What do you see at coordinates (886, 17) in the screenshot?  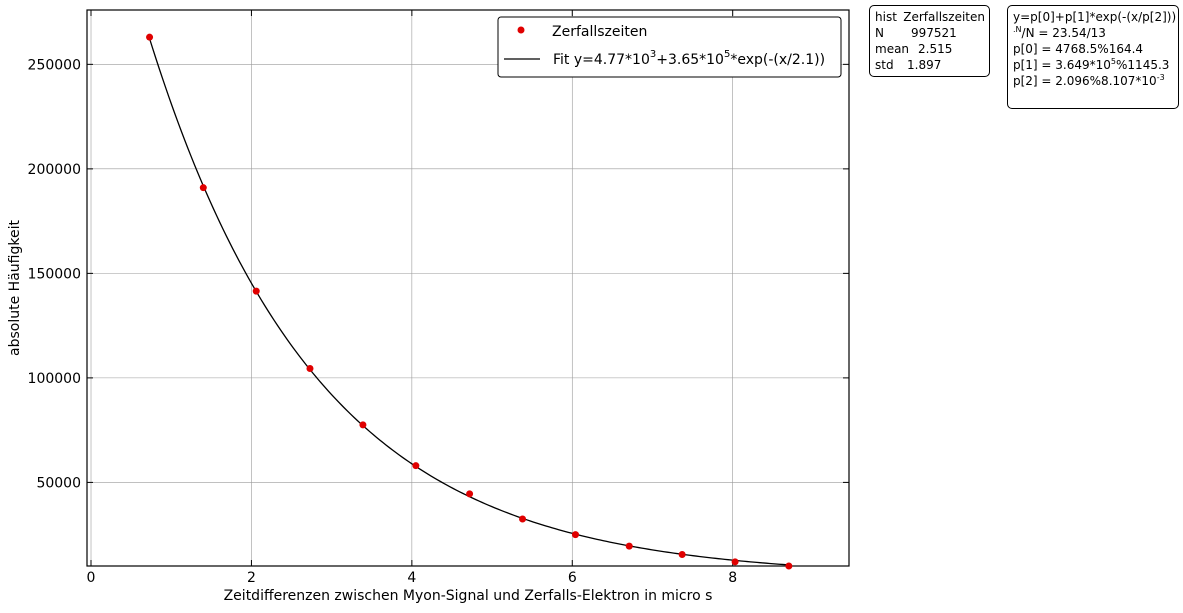 I see `stats-key: hist` at bounding box center [886, 17].